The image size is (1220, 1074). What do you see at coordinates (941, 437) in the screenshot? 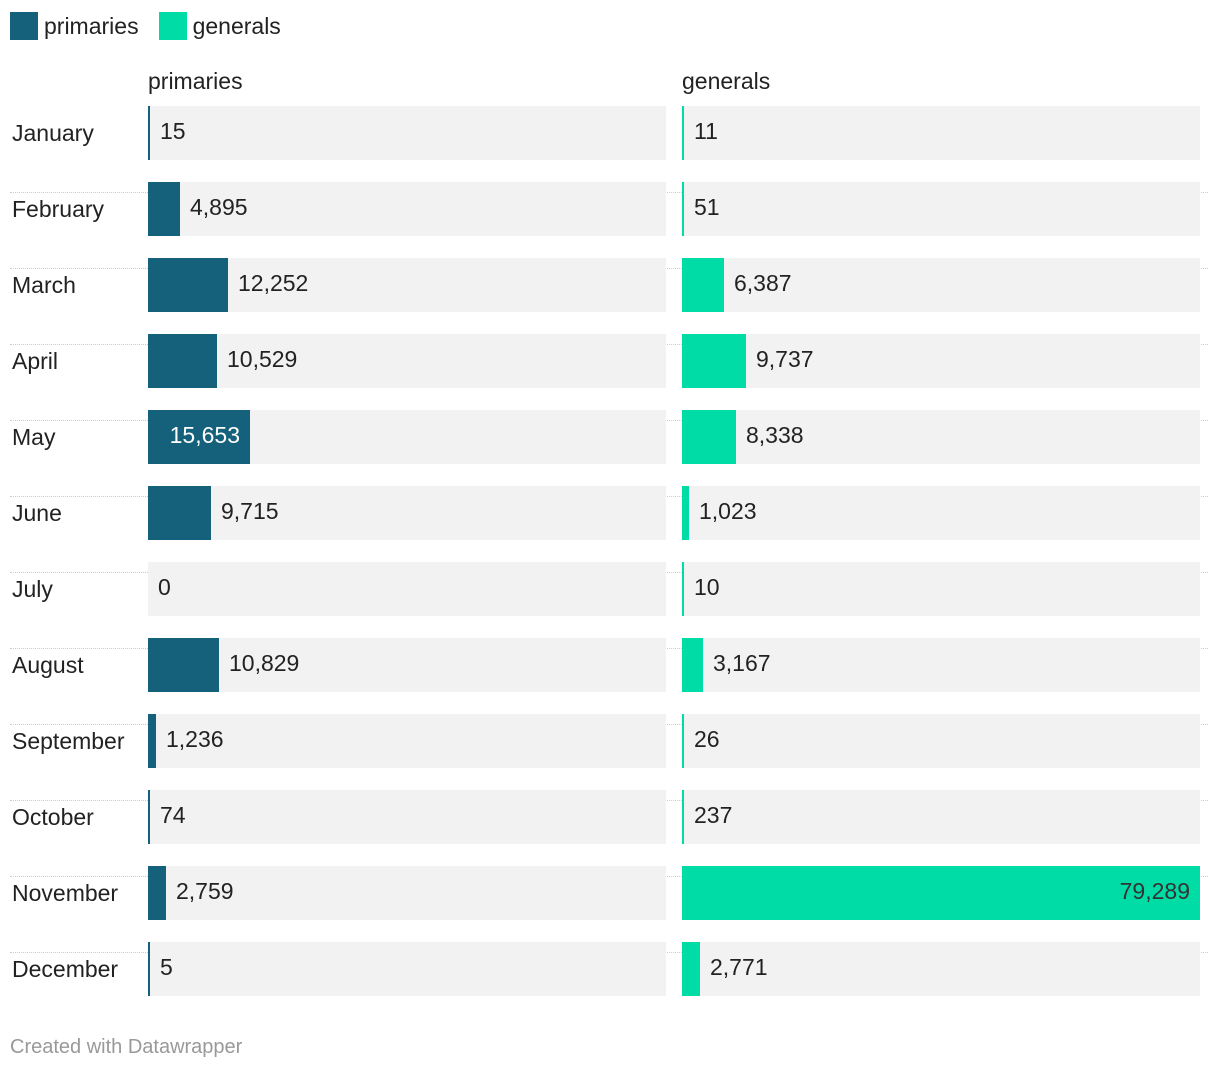
I see `bar-track-generals: 8,338` at bounding box center [941, 437].